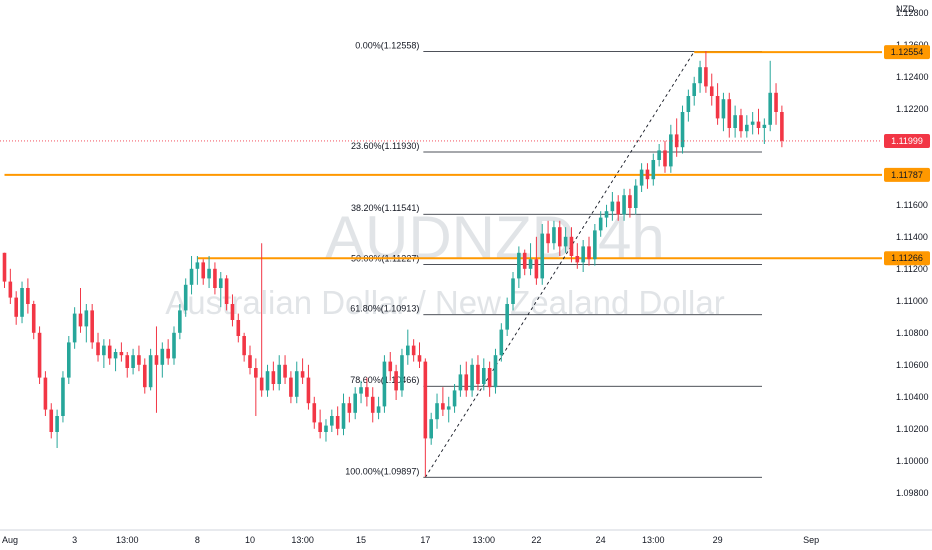 The width and height of the screenshot is (932, 550). Describe the element at coordinates (912, 45) in the screenshot. I see `price-tick-label: 1.12600` at that location.